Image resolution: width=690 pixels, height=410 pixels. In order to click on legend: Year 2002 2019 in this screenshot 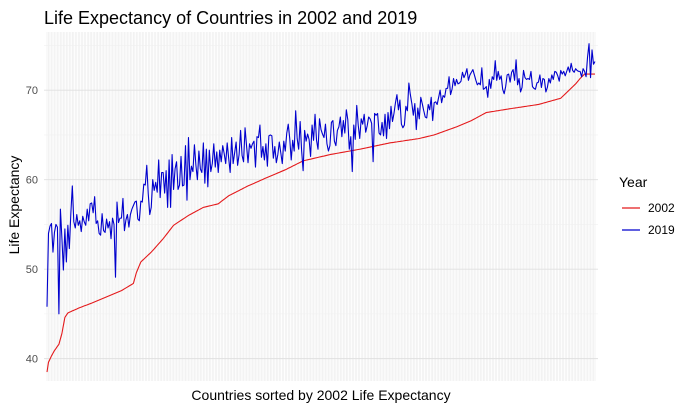, I will do `click(647, 205)`.